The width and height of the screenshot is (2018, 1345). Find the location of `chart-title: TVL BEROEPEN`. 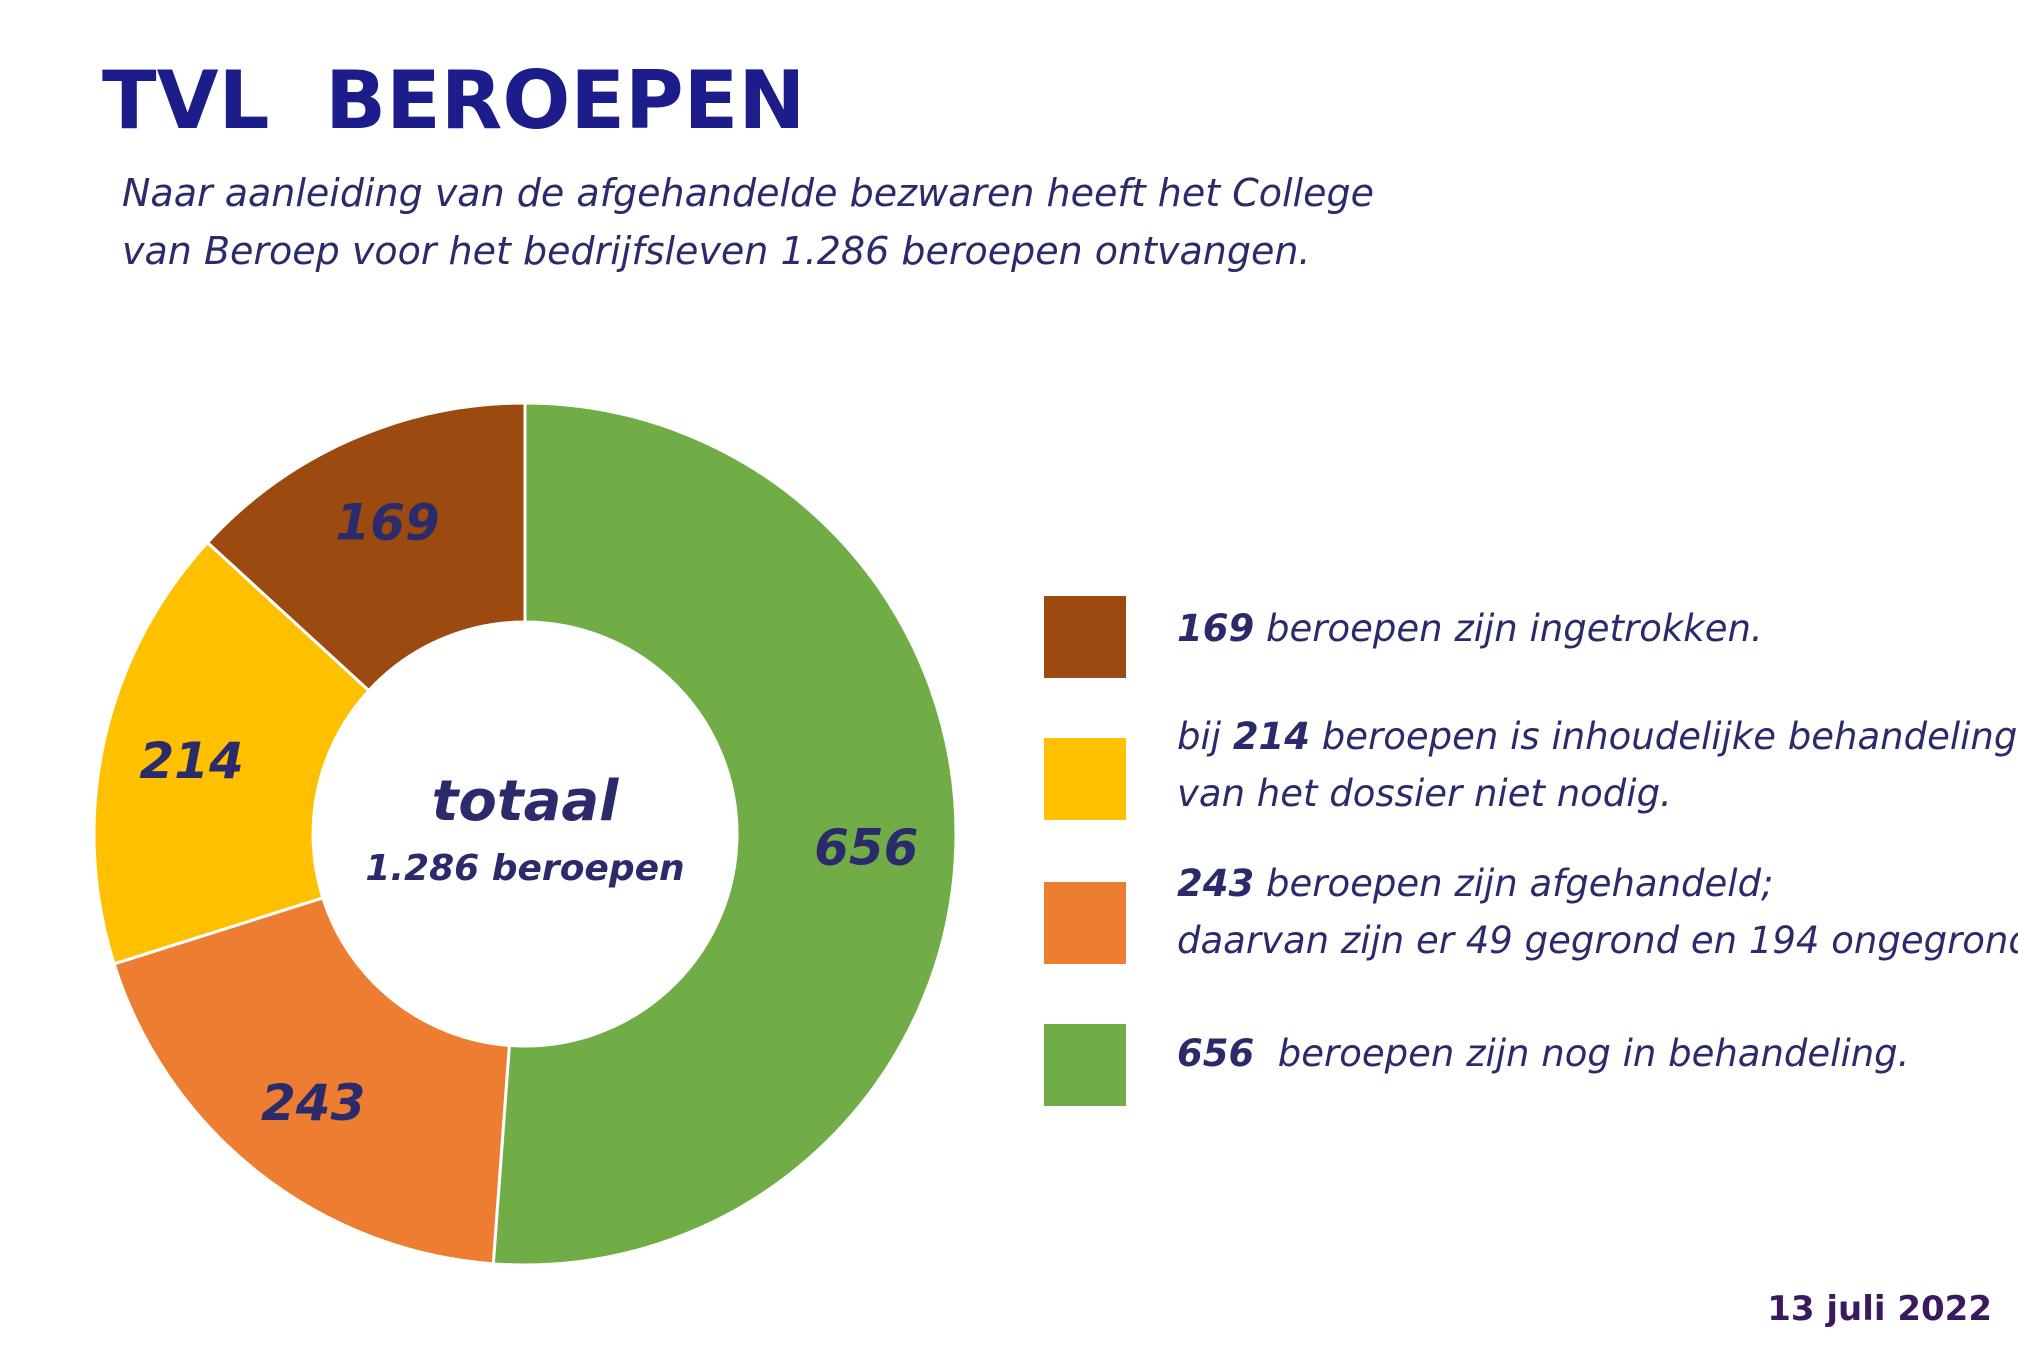

chart-title: TVL BEROEPEN is located at coordinates (453, 100).